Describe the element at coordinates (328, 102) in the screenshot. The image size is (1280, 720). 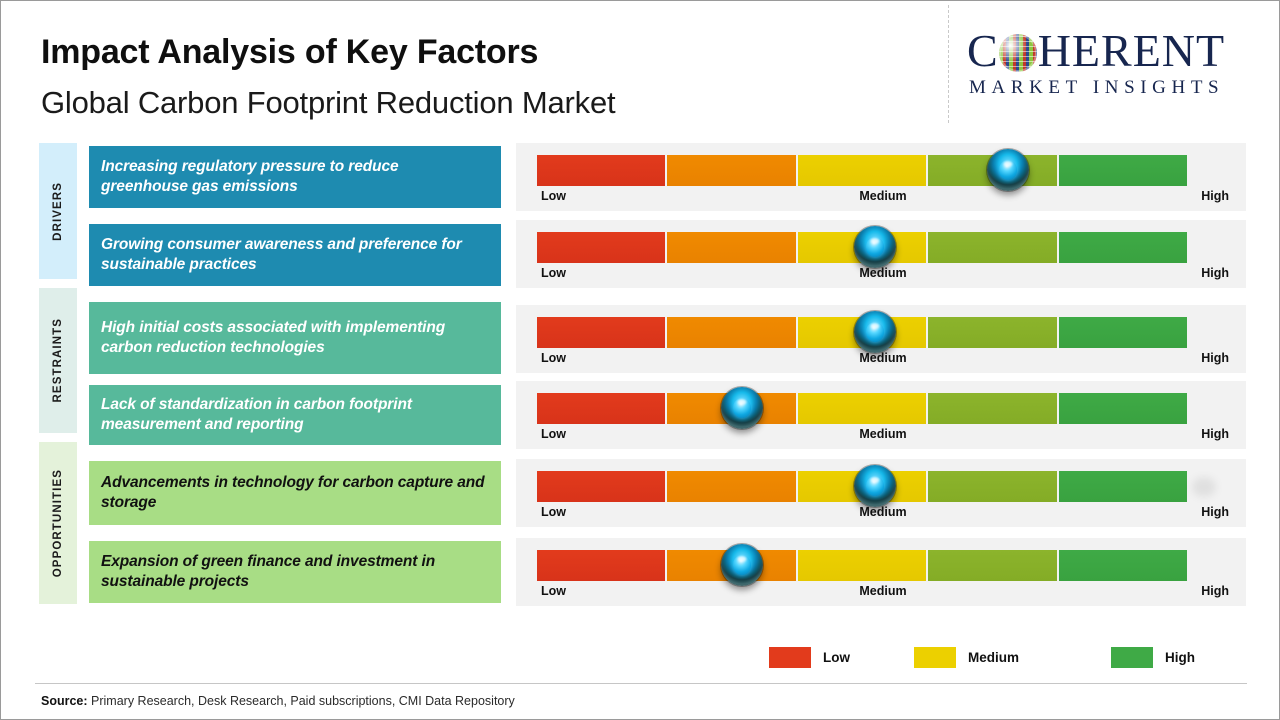
I see `page-subtitle: Global Carbon Footprint Reduction Market` at that location.